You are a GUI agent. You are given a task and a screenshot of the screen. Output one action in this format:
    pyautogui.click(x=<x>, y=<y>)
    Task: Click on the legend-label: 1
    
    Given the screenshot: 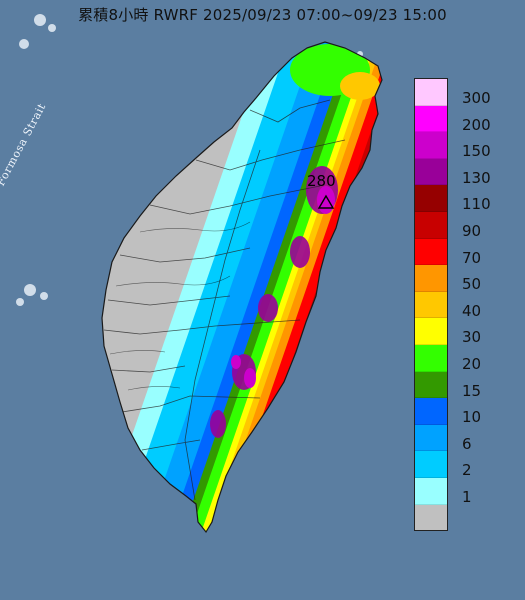 What is the action you would take?
    pyautogui.click(x=467, y=497)
    